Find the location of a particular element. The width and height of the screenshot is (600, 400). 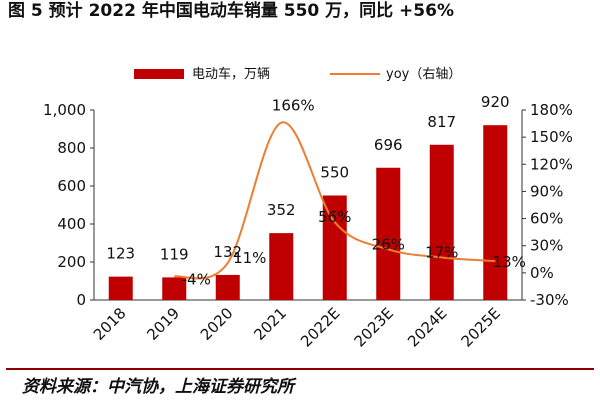

bar-value-label: 123 is located at coordinates (120, 254).